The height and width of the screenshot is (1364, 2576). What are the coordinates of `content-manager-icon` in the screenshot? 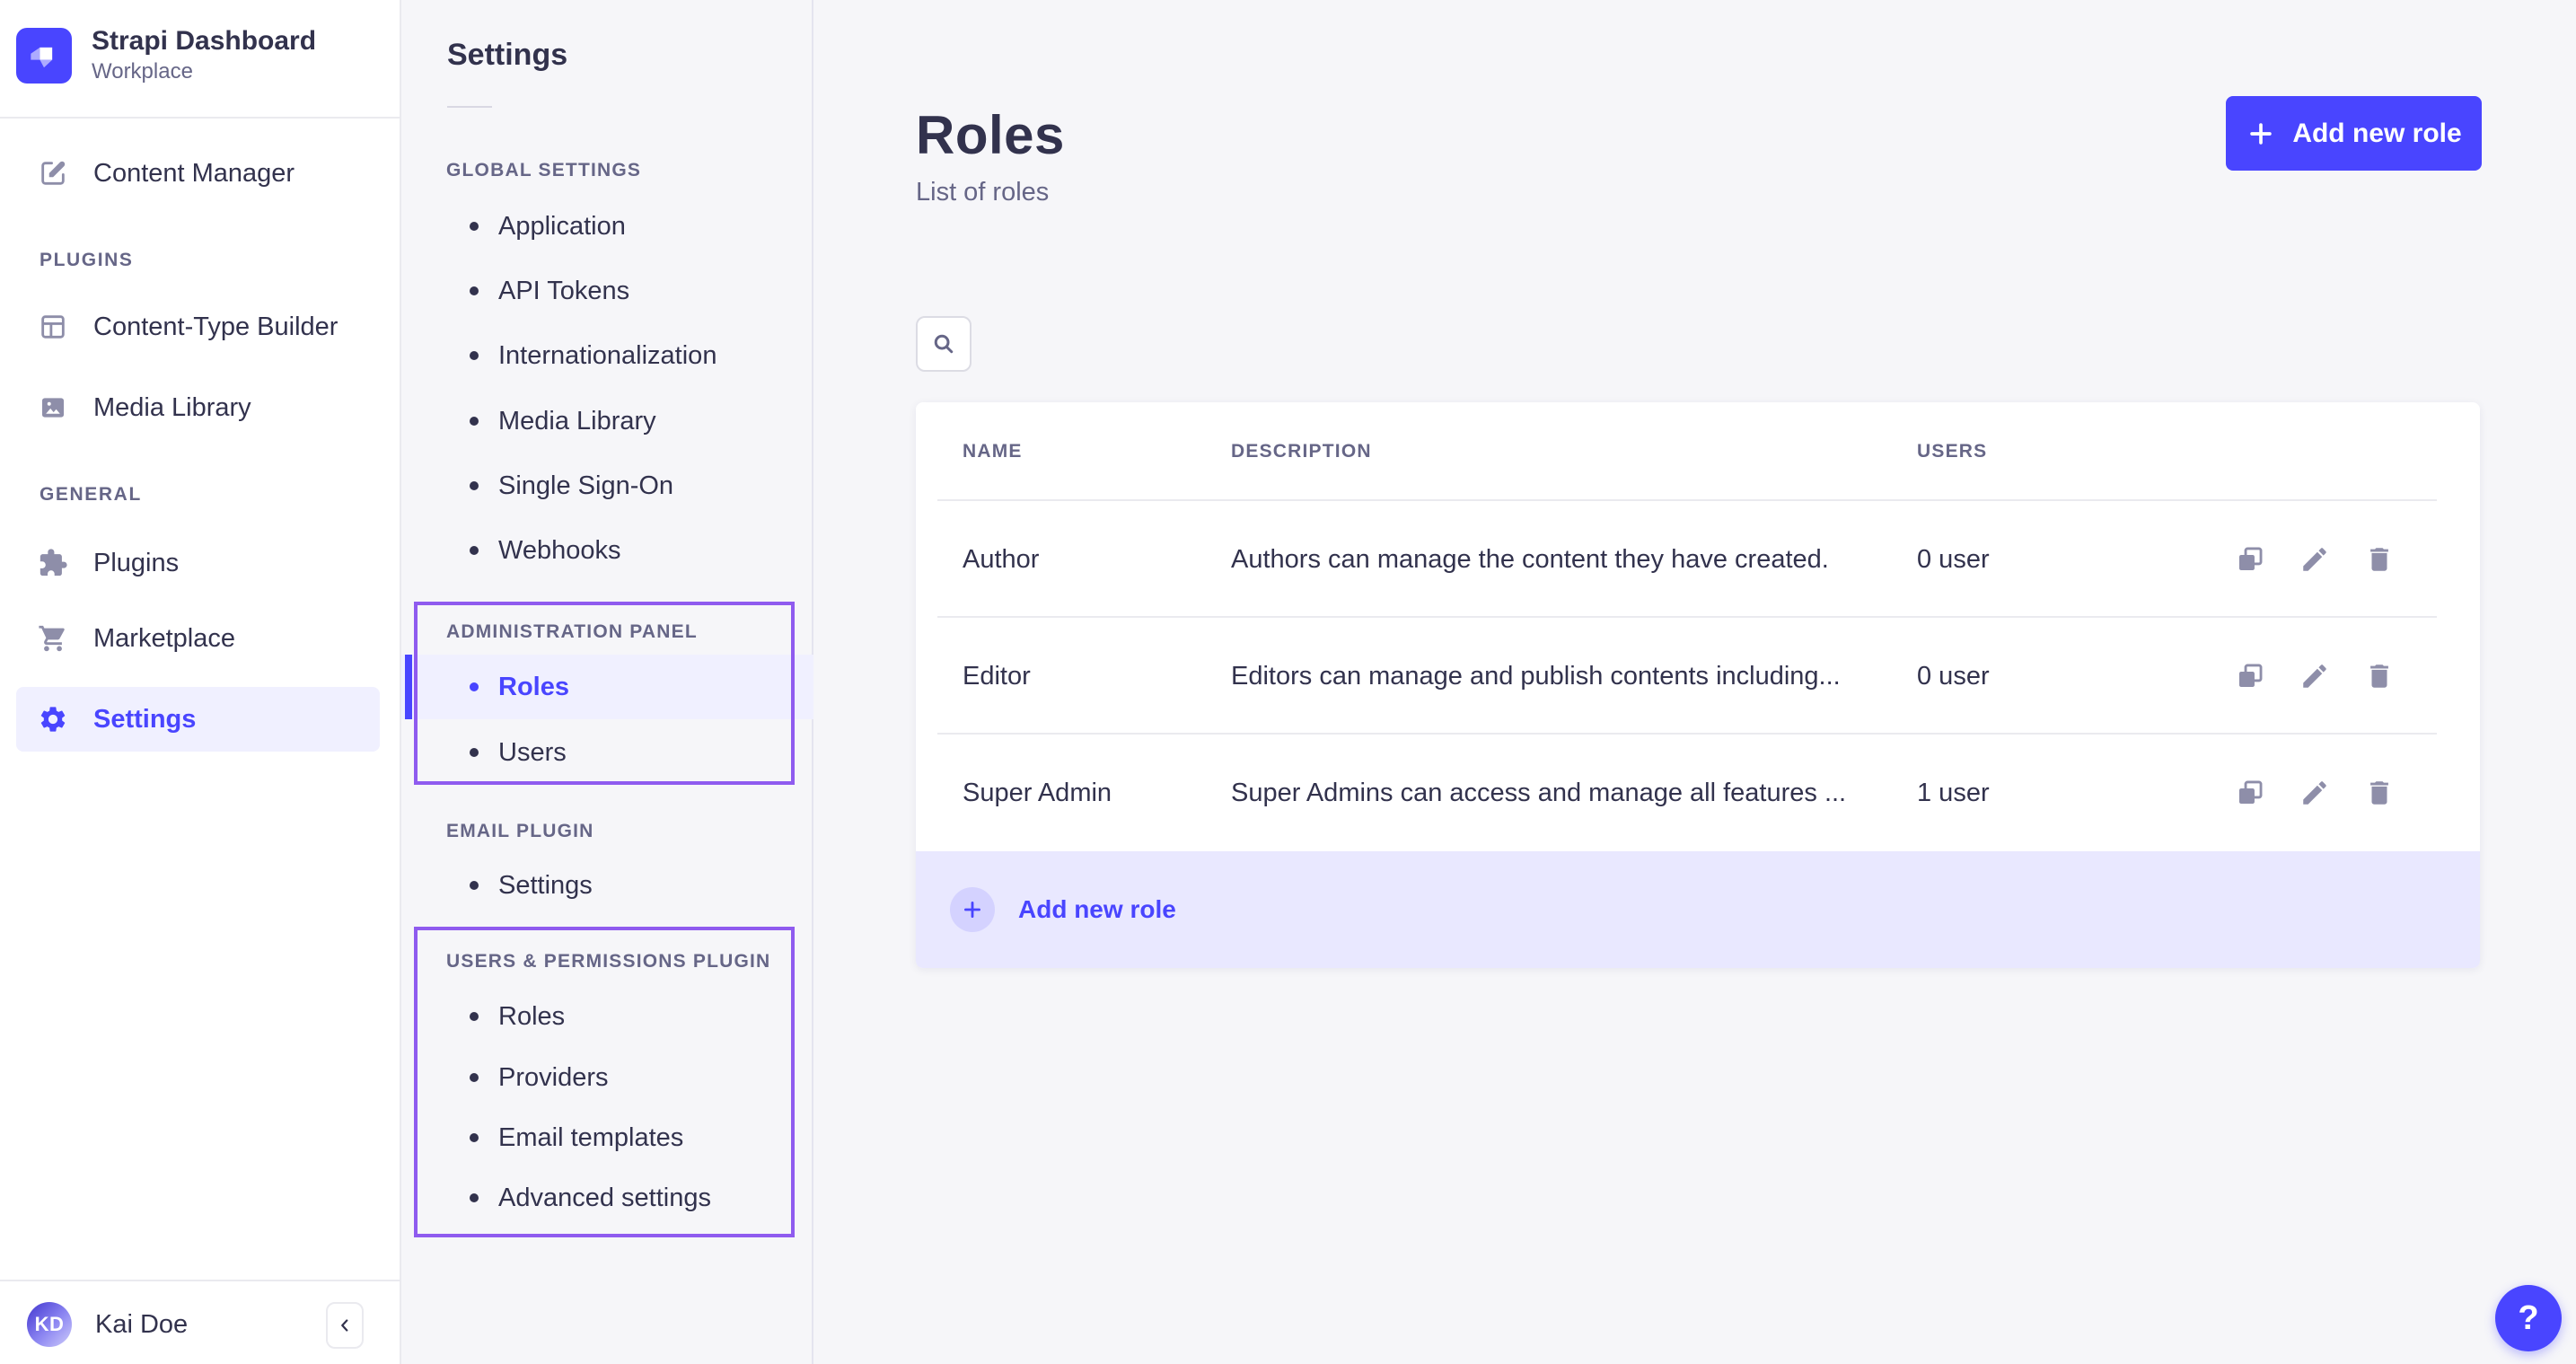 It's located at (53, 173).